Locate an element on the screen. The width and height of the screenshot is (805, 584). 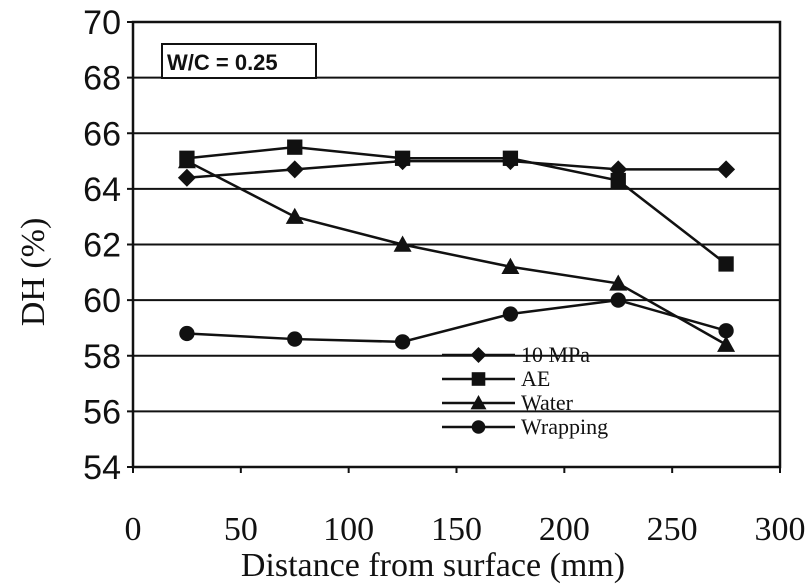
annotation-text: W/C = 0.25 is located at coordinates (222, 62).